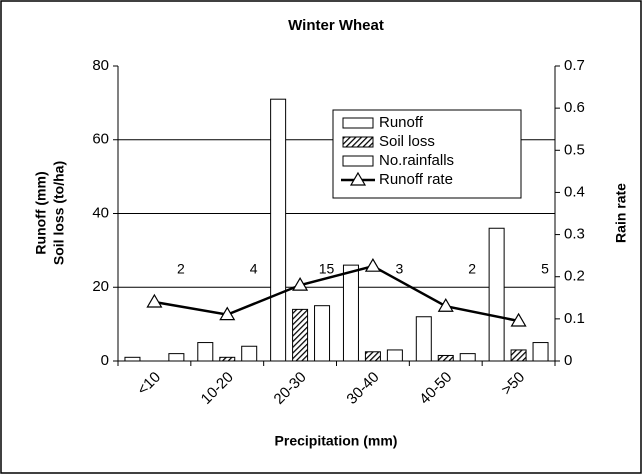  I want to click on y-tick-label: 0, so click(105, 360).